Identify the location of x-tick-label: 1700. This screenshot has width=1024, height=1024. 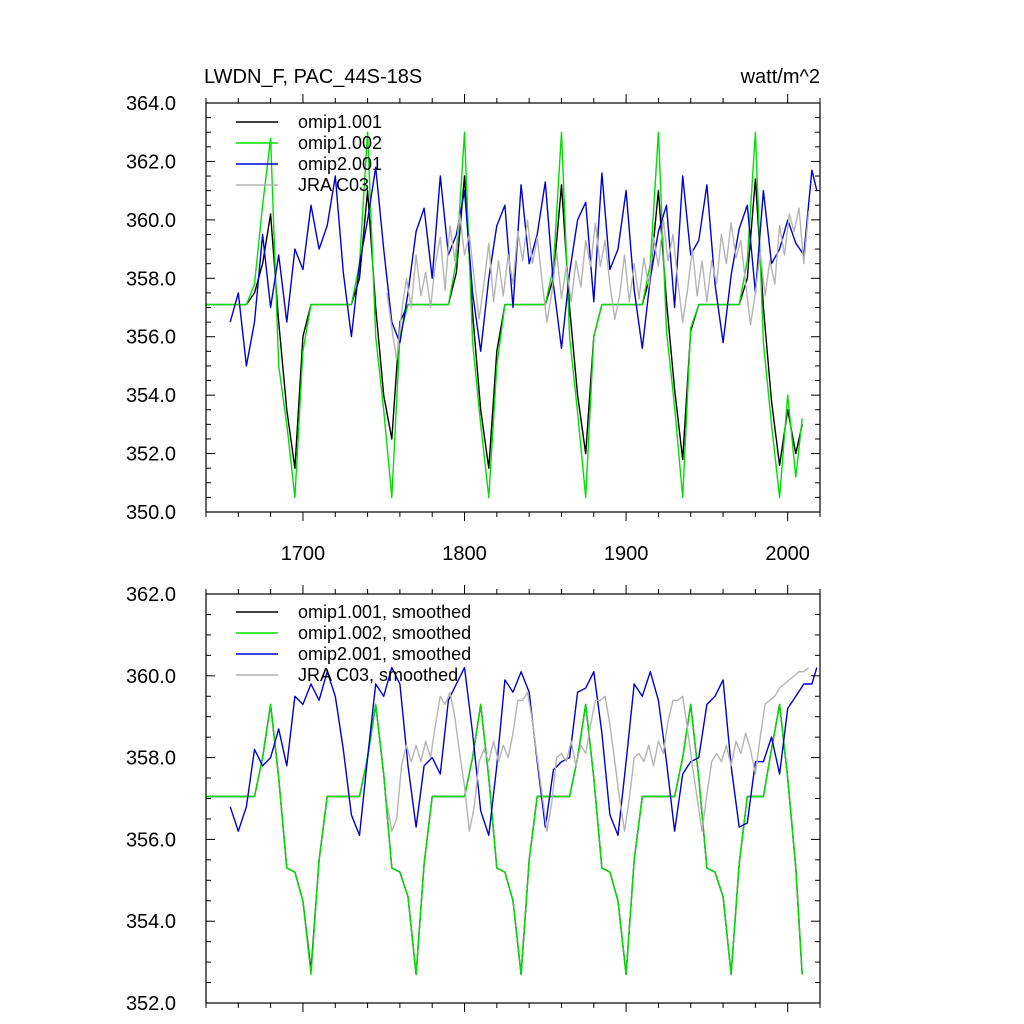
(303, 554).